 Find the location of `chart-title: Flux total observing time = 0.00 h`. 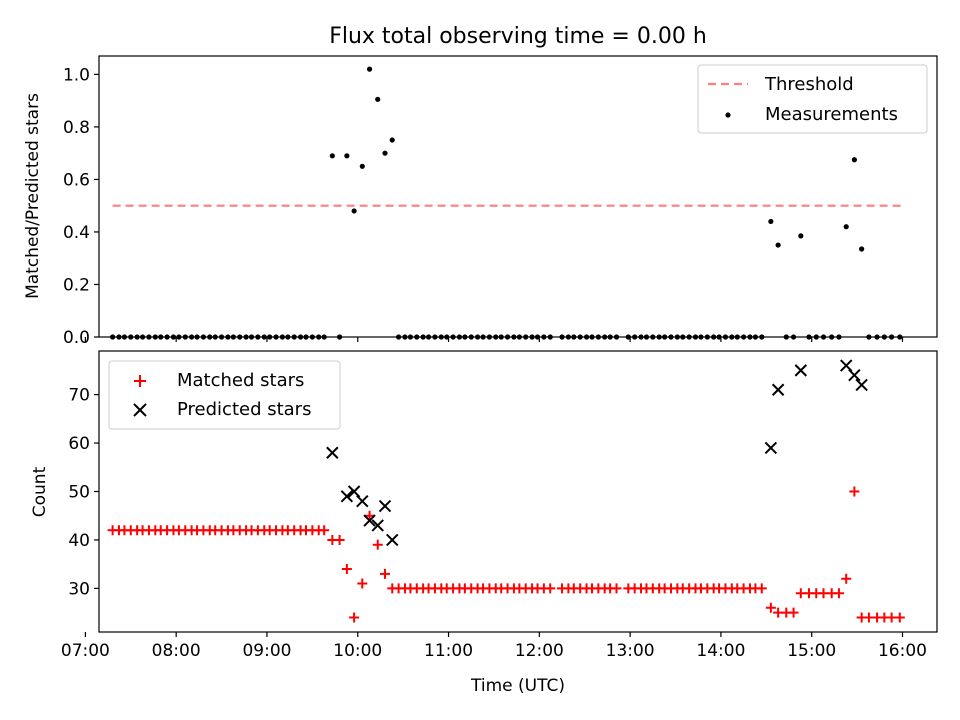

chart-title: Flux total observing time = 0.00 h is located at coordinates (518, 36).